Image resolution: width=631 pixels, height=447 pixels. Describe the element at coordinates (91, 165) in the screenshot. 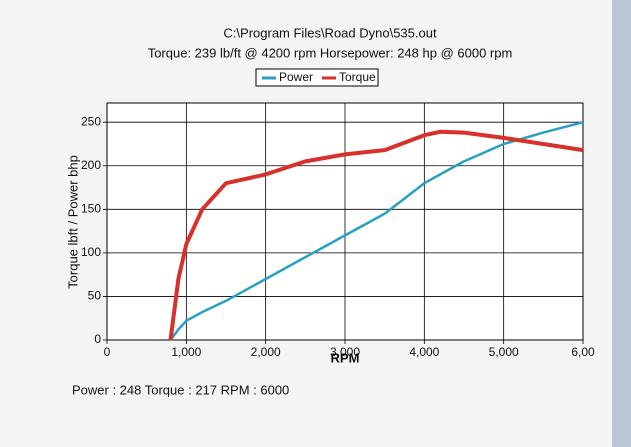

I see `y-tick-label: 200` at that location.